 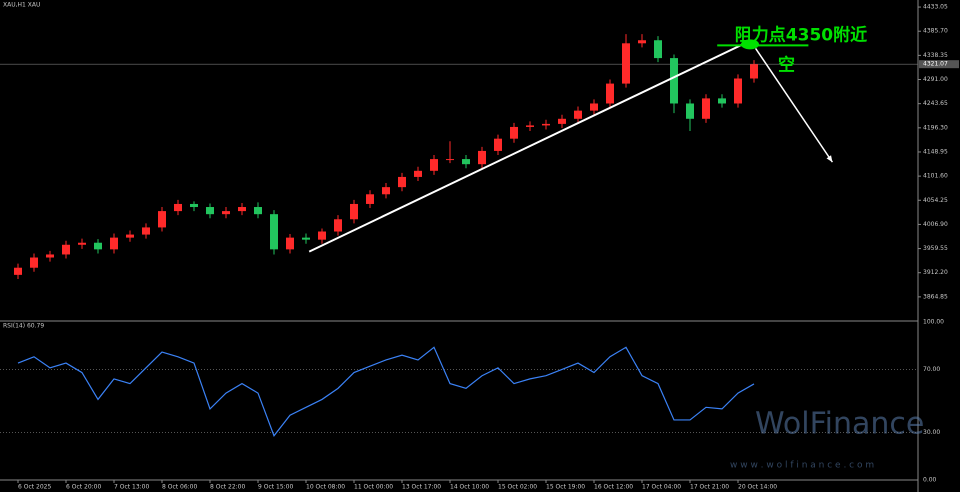 What do you see at coordinates (227, 487) in the screenshot?
I see `x-tick-label: 8 Oct 22:00` at bounding box center [227, 487].